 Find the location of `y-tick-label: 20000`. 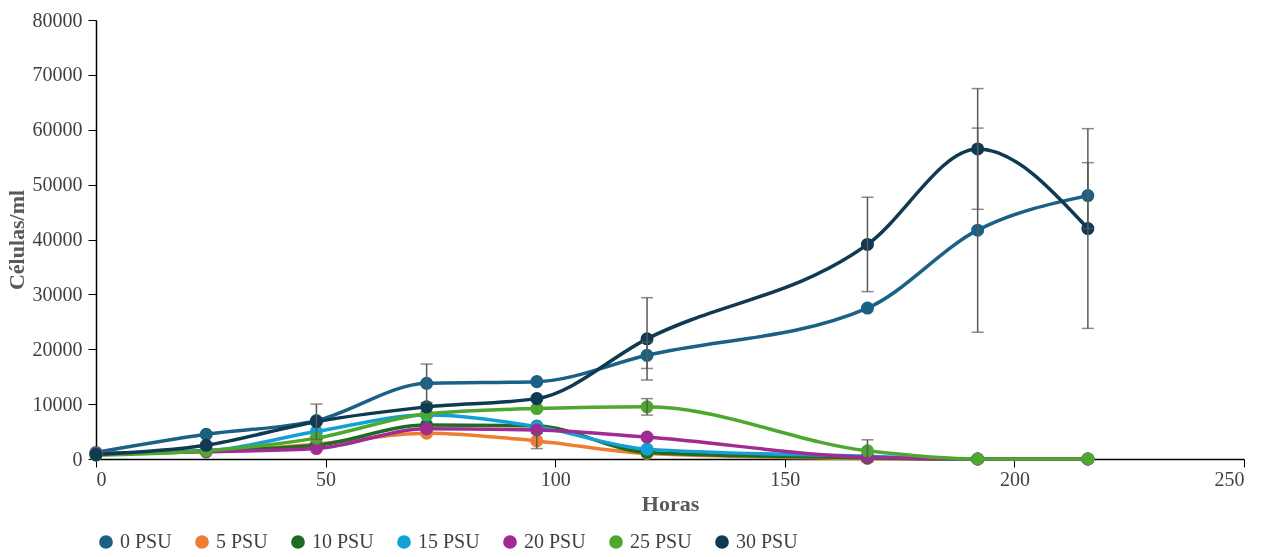

y-tick-label: 20000 is located at coordinates (57, 348).